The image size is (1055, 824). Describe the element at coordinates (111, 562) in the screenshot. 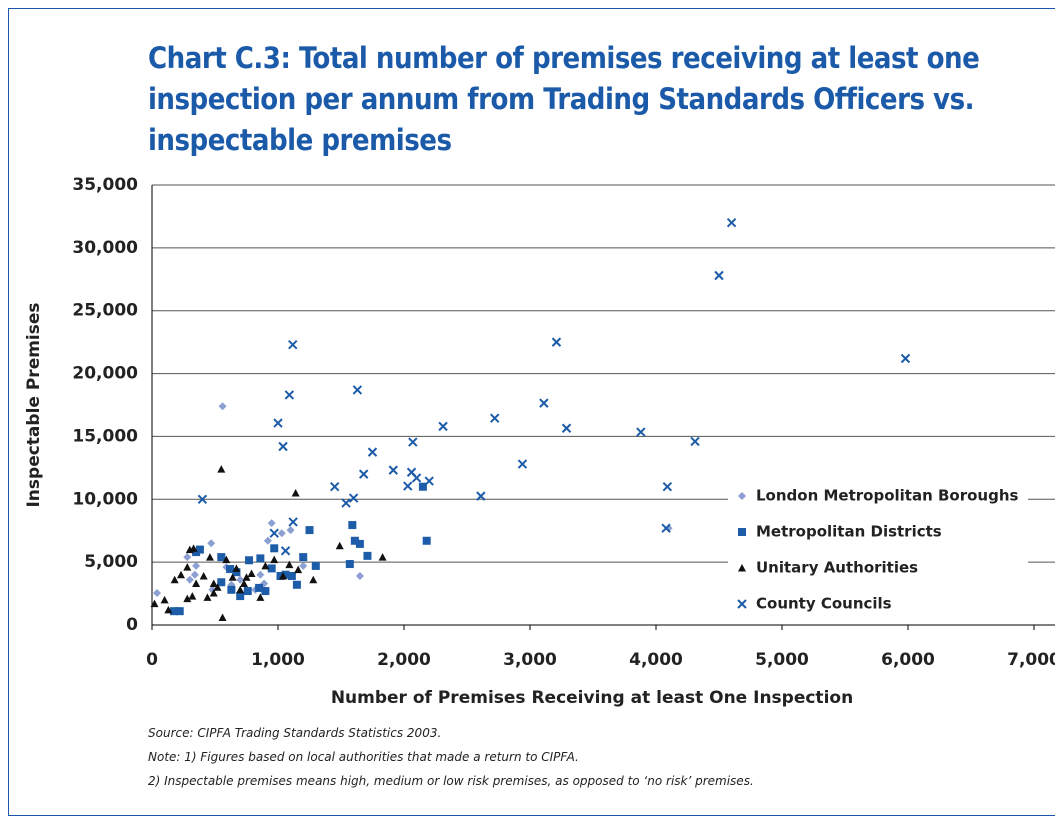

I see `y-tick-label: 5,000` at that location.